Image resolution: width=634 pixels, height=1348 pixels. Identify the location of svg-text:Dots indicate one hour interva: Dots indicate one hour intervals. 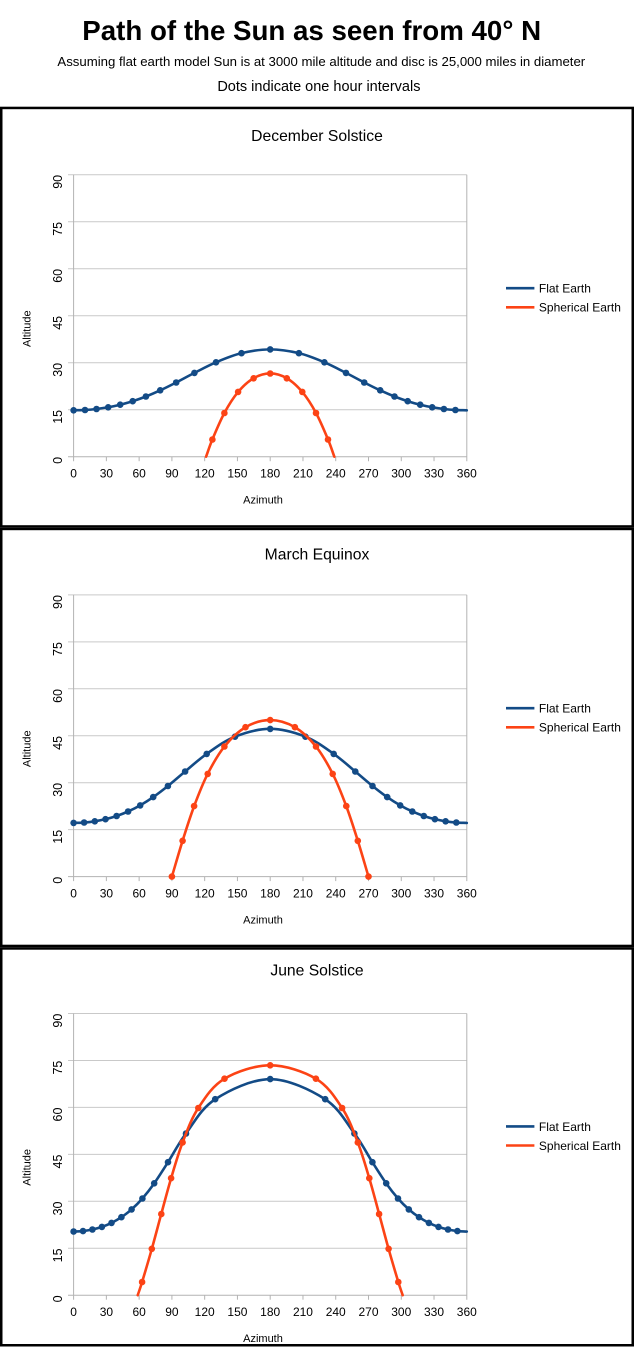
(318, 87).